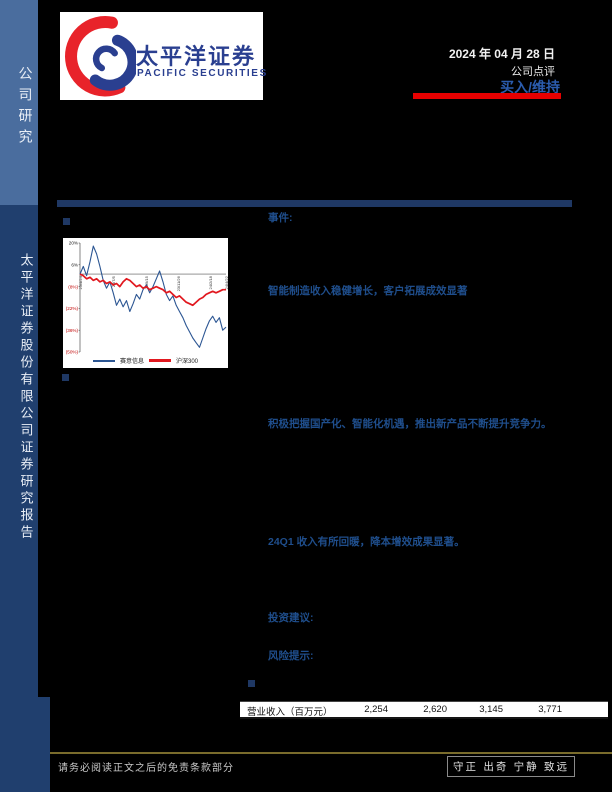 This screenshot has height=792, width=612. What do you see at coordinates (435, 709) in the screenshot?
I see `revenue-value: 2,620` at bounding box center [435, 709].